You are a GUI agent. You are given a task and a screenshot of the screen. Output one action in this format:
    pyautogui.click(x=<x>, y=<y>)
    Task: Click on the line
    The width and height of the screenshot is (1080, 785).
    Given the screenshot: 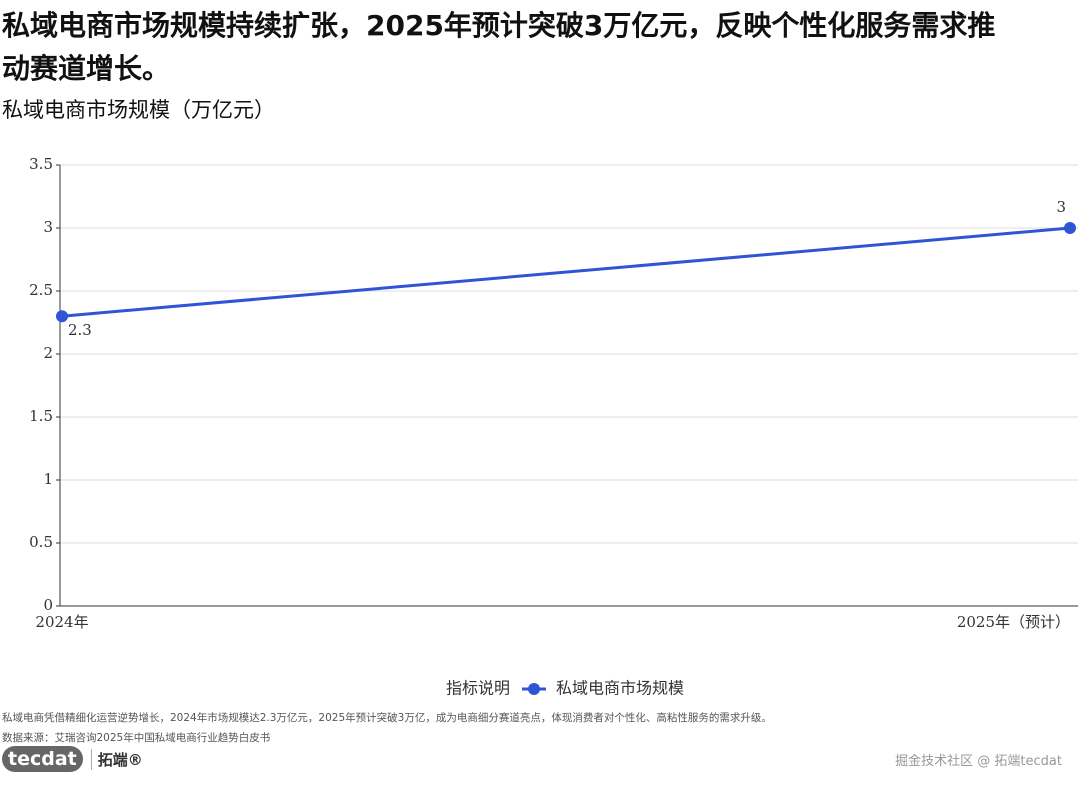 What is the action you would take?
    pyautogui.click(x=566, y=272)
    